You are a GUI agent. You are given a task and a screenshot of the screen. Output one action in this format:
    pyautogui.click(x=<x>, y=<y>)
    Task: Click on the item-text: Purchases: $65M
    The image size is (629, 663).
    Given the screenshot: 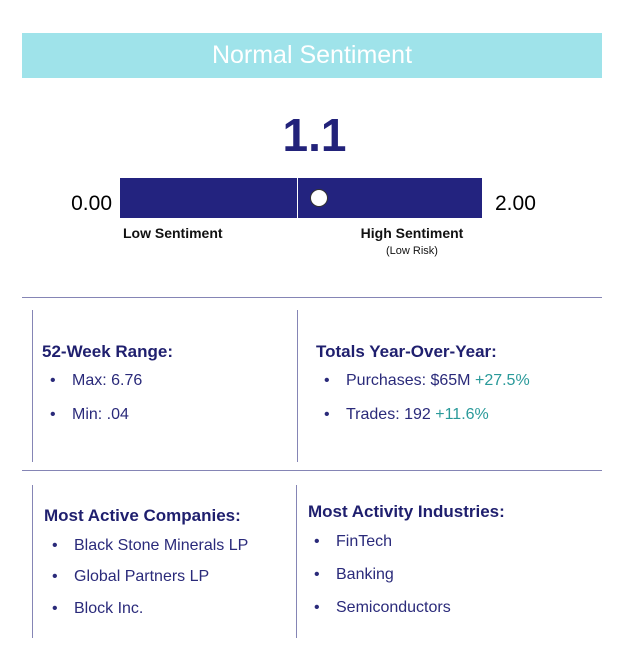 What is the action you would take?
    pyautogui.click(x=408, y=380)
    